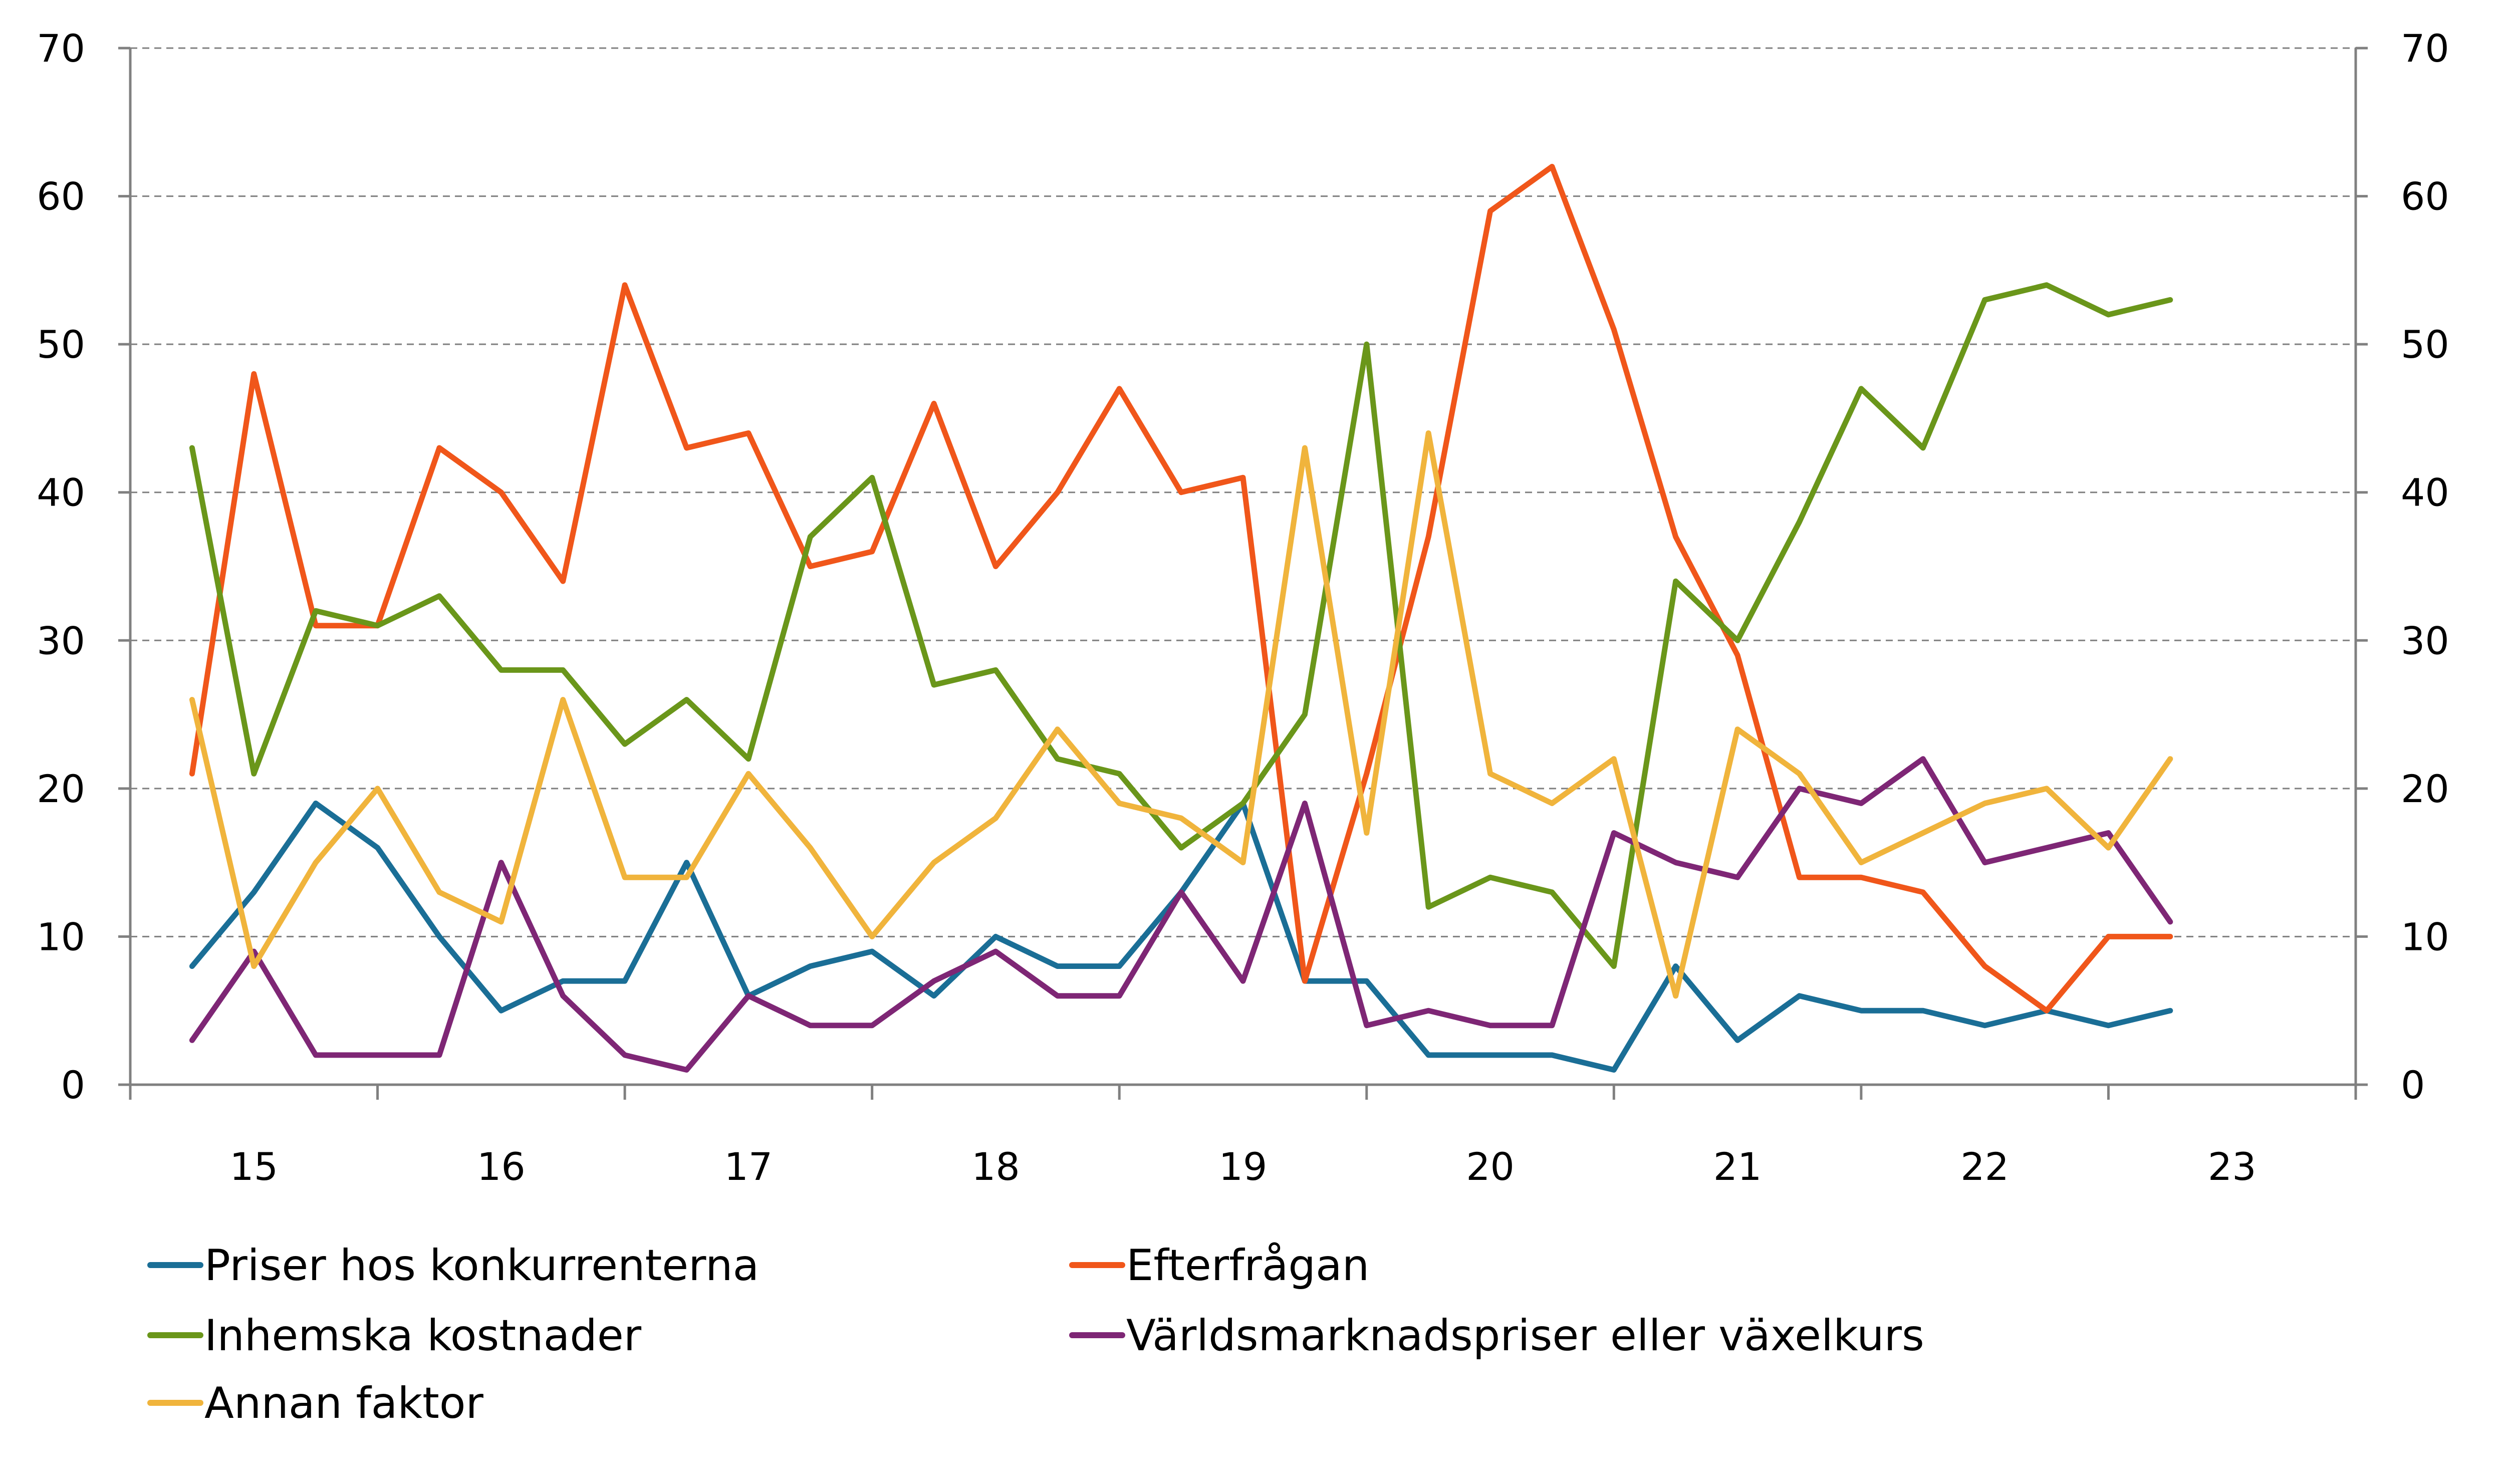 This screenshot has width=2505, height=1484. I want to click on legend-label: Priser hos konkurrenterna, so click(481, 1266).